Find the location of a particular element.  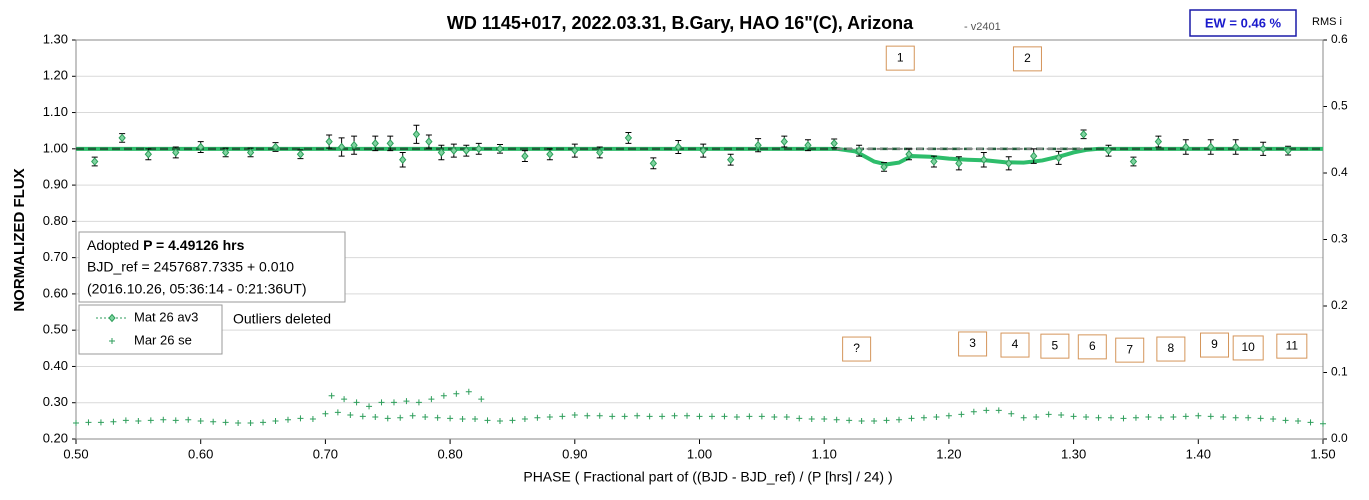

ew-label: EW = 0.46 % is located at coordinates (1243, 22).